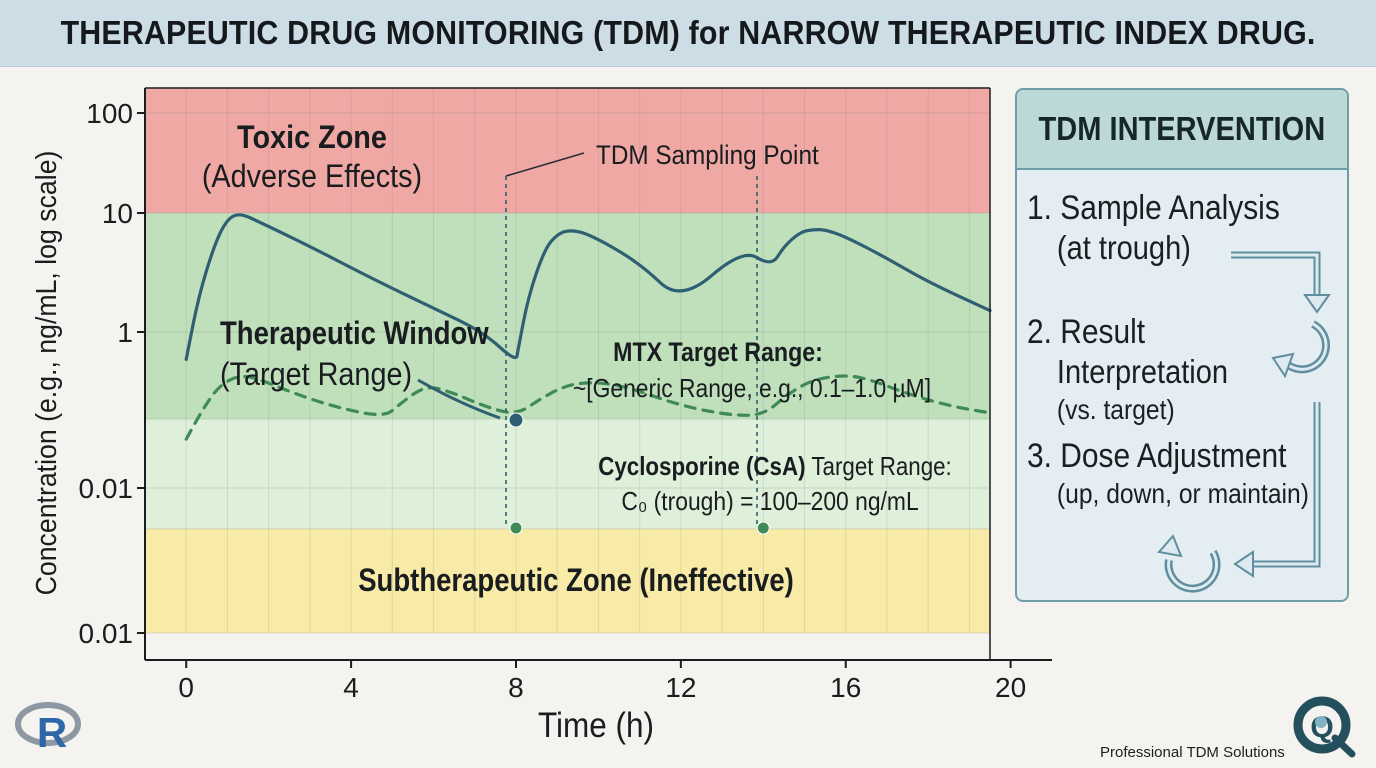 The image size is (1376, 768). What do you see at coordinates (125, 332) in the screenshot?
I see `y-tick-label: 1` at bounding box center [125, 332].